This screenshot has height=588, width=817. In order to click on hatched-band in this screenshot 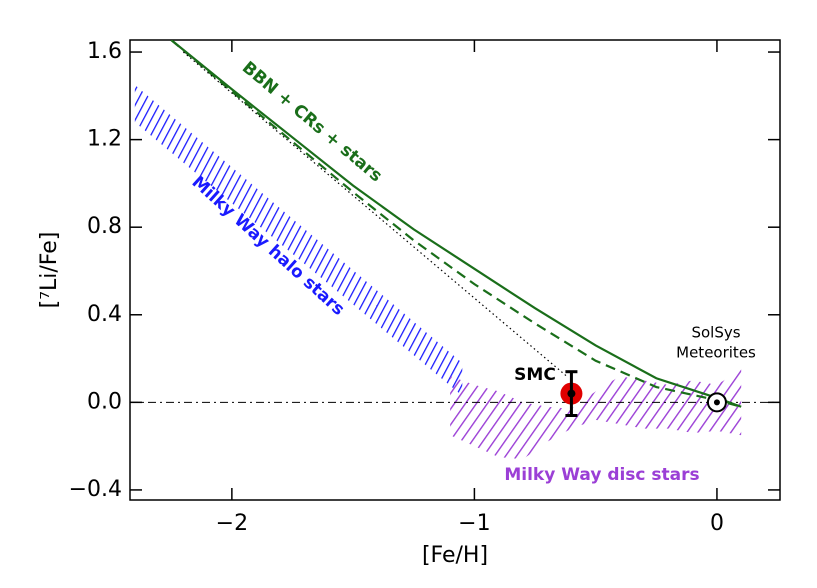, I will do `click(596, 414)`.